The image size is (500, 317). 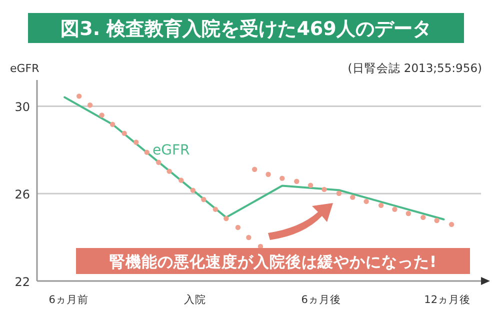 What do you see at coordinates (22, 195) in the screenshot?
I see `y-tick-label: 26` at bounding box center [22, 195].